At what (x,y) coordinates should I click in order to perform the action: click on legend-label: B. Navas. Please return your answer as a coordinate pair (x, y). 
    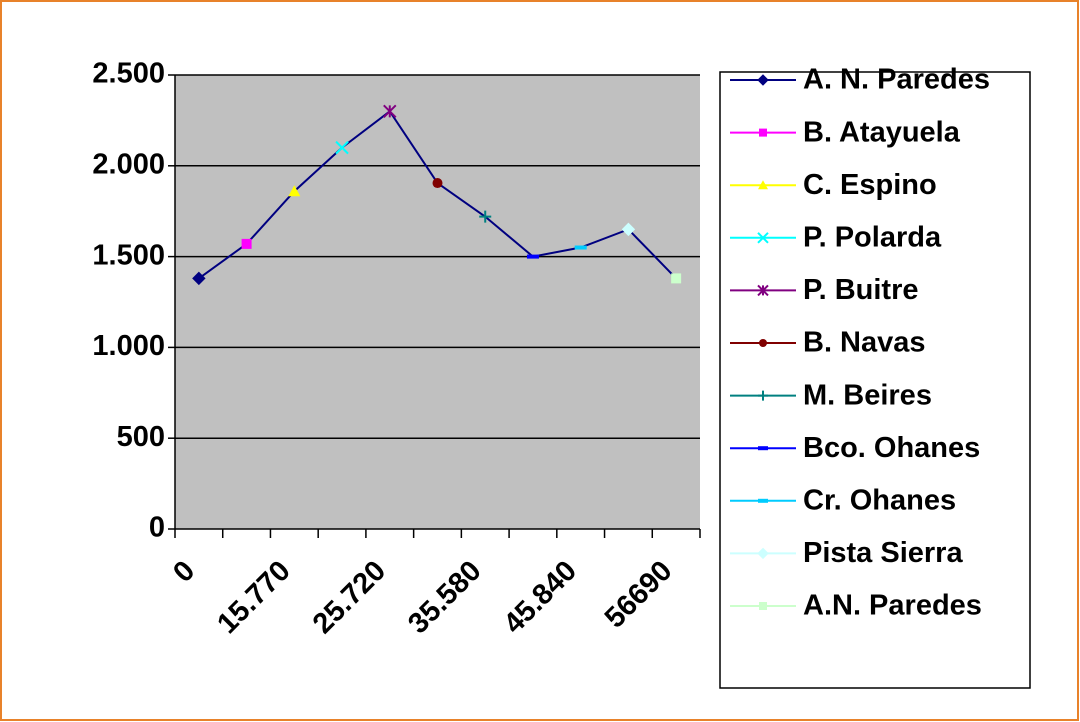
    Looking at the image, I should click on (864, 343).